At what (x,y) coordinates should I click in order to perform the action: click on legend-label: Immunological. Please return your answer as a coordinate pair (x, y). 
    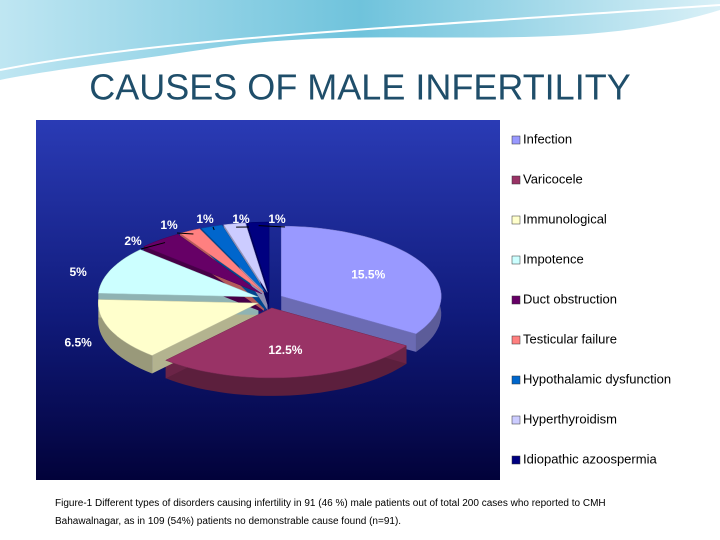
    Looking at the image, I should click on (565, 218).